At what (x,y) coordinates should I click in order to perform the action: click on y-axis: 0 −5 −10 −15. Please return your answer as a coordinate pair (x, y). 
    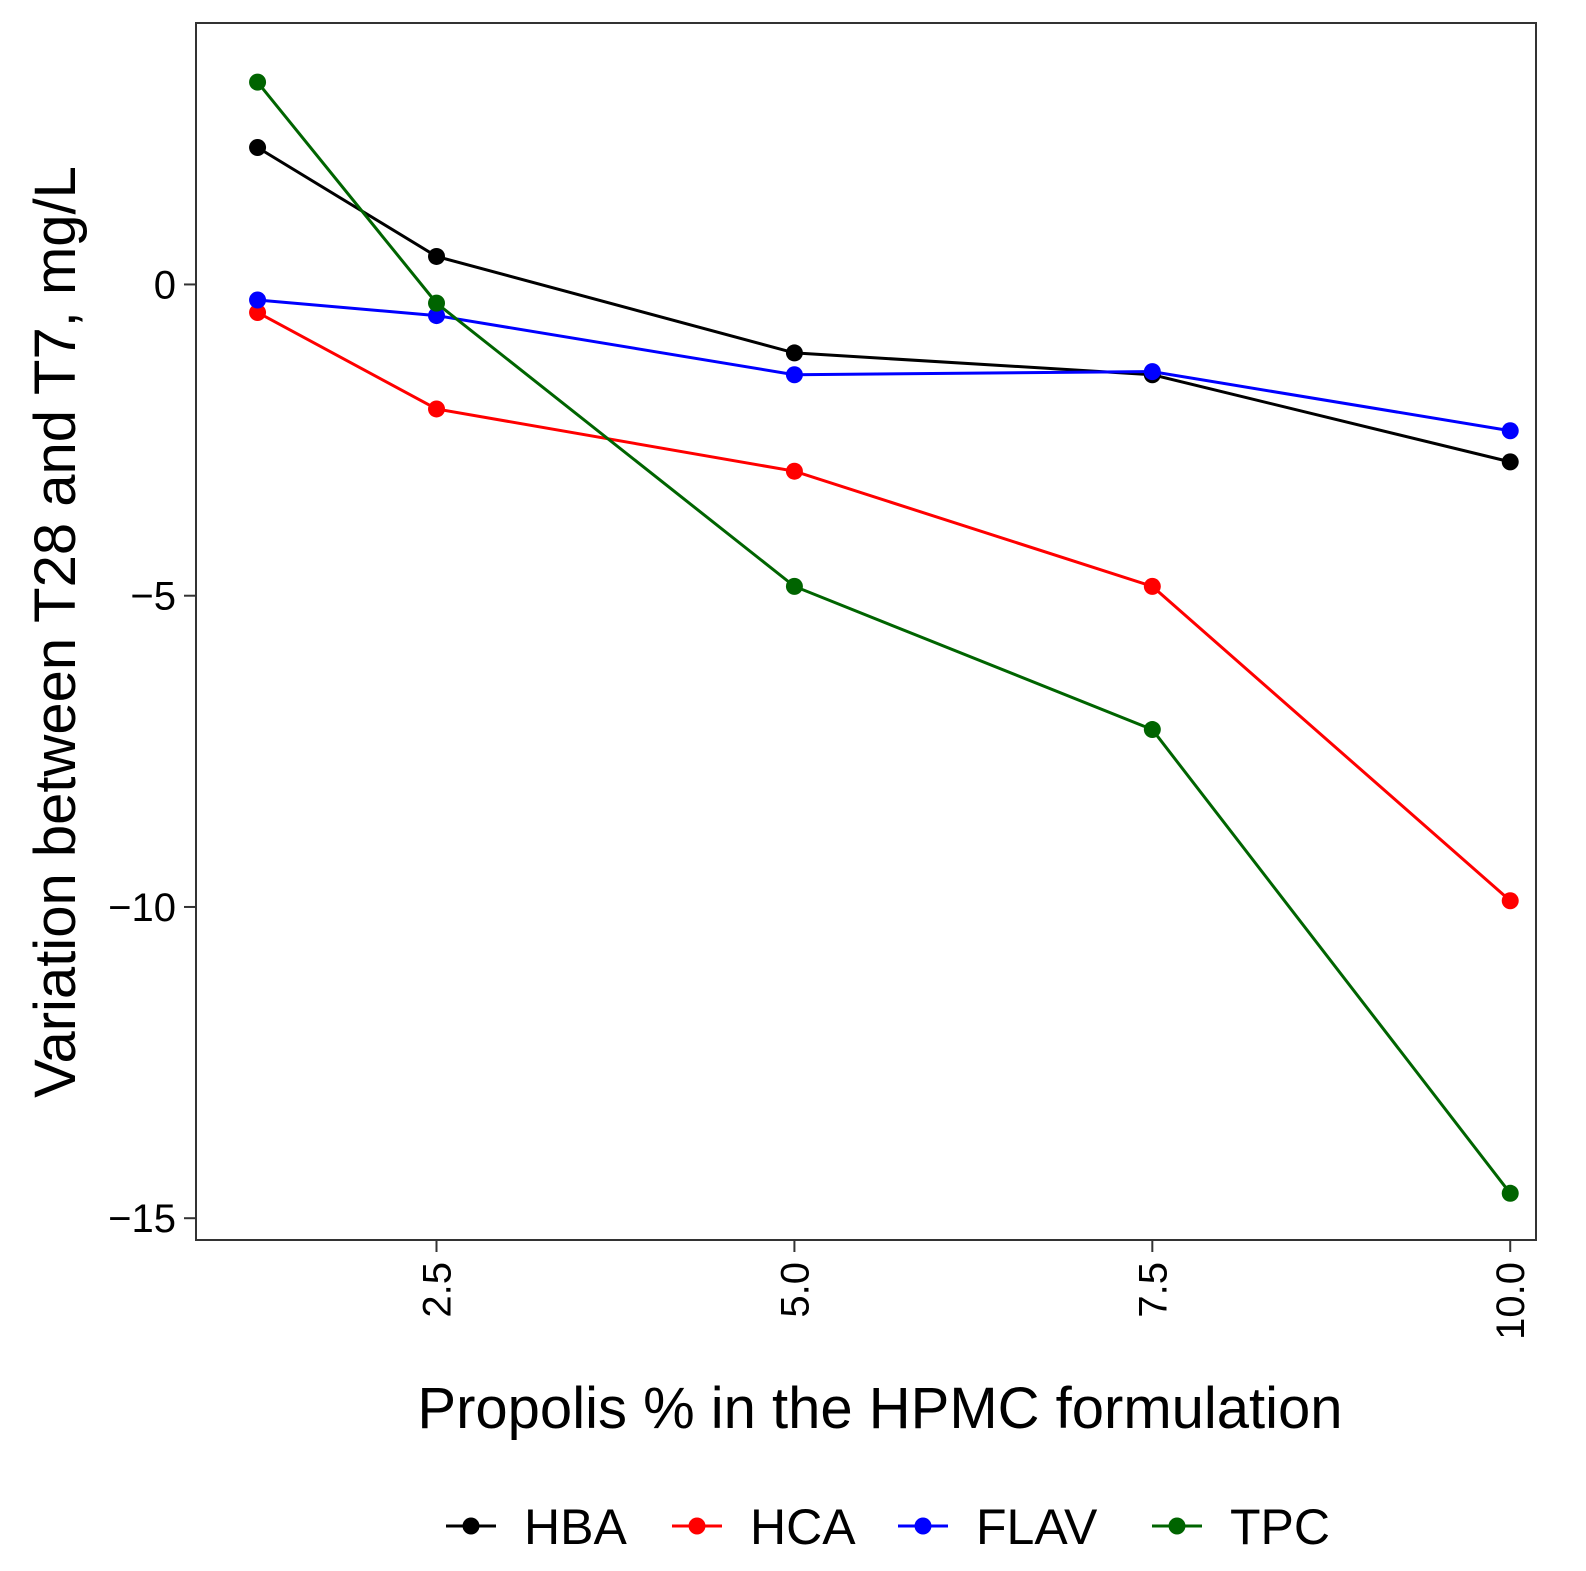
    Looking at the image, I should click on (152, 752).